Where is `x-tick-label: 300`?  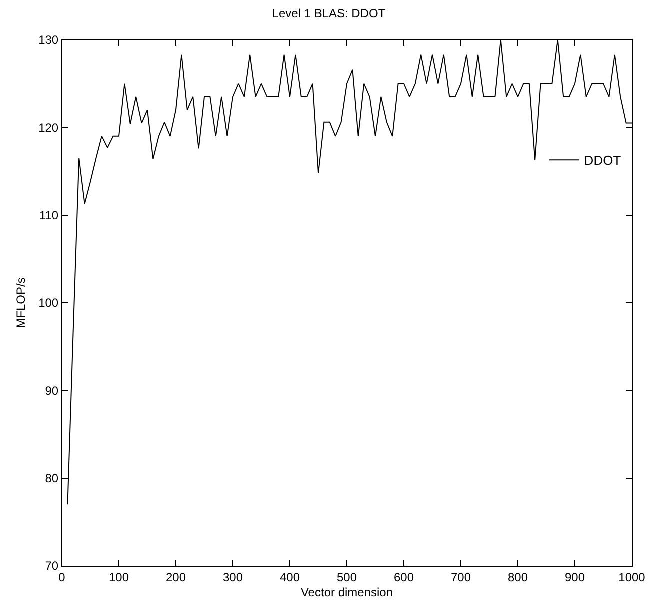
x-tick-label: 300 is located at coordinates (233, 577).